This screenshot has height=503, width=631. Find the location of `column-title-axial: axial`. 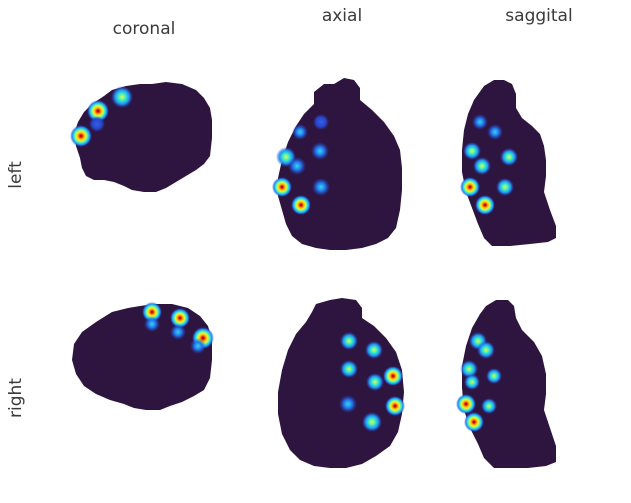

column-title-axial: axial is located at coordinates (342, 16).